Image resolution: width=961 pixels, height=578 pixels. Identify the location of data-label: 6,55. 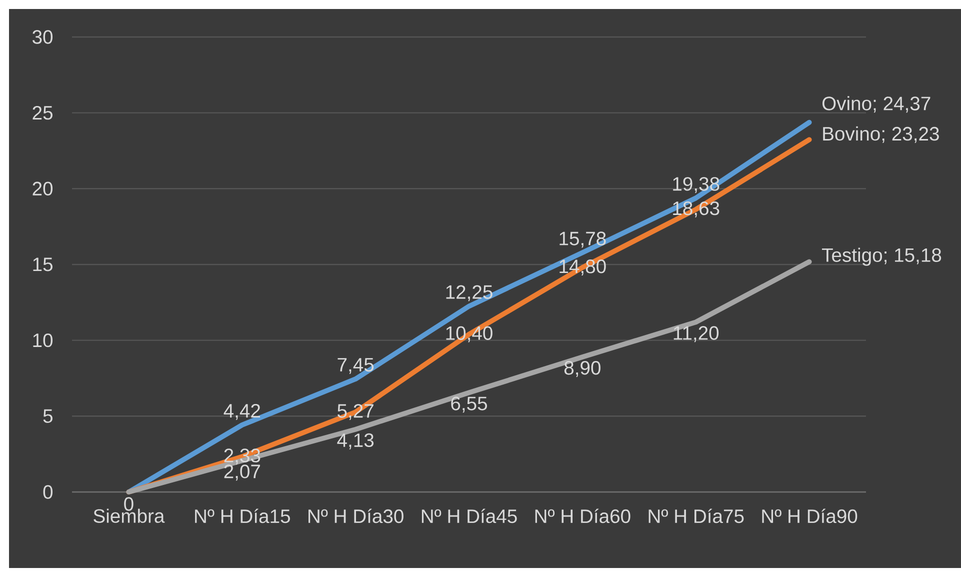
(469, 404).